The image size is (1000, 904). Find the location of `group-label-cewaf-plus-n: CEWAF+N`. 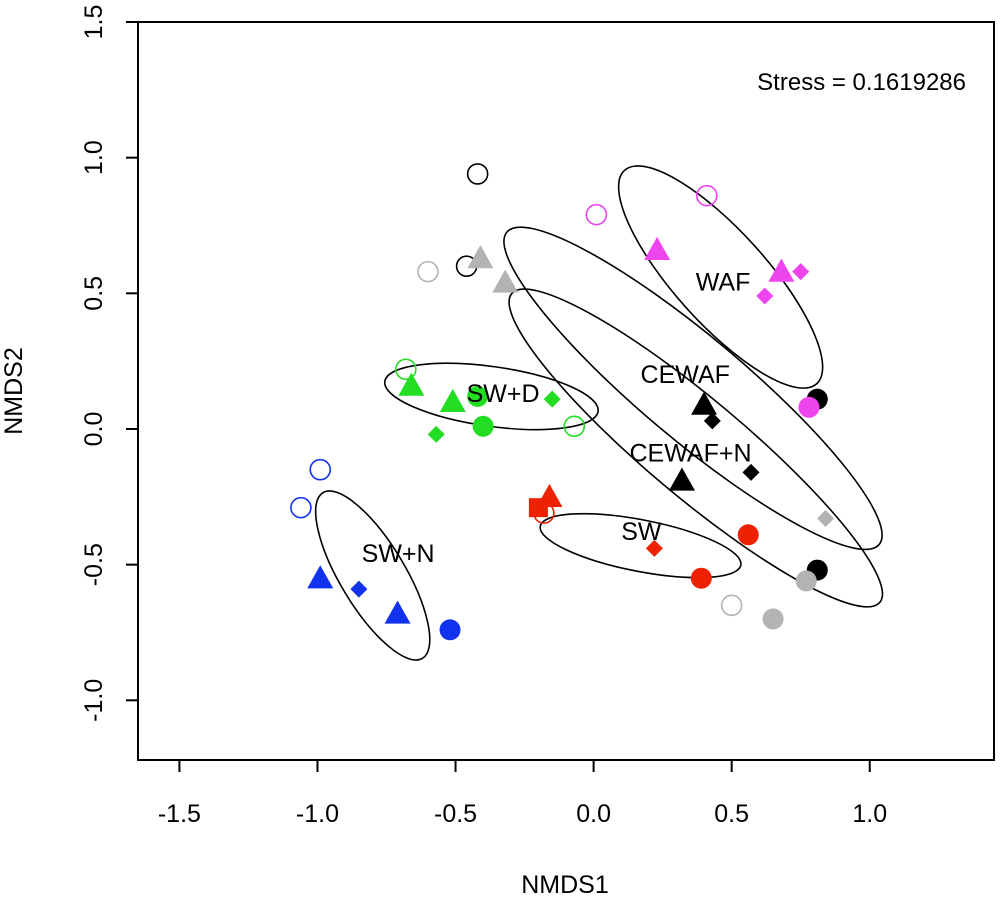

group-label-cewaf-plus-n: CEWAF+N is located at coordinates (691, 454).